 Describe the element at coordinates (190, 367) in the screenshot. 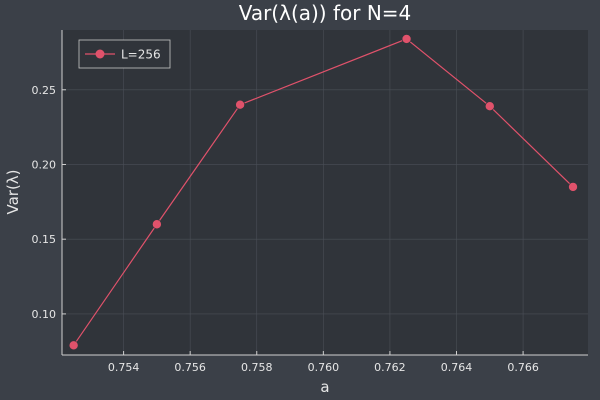

I see `x-tick-label: 0.756` at that location.